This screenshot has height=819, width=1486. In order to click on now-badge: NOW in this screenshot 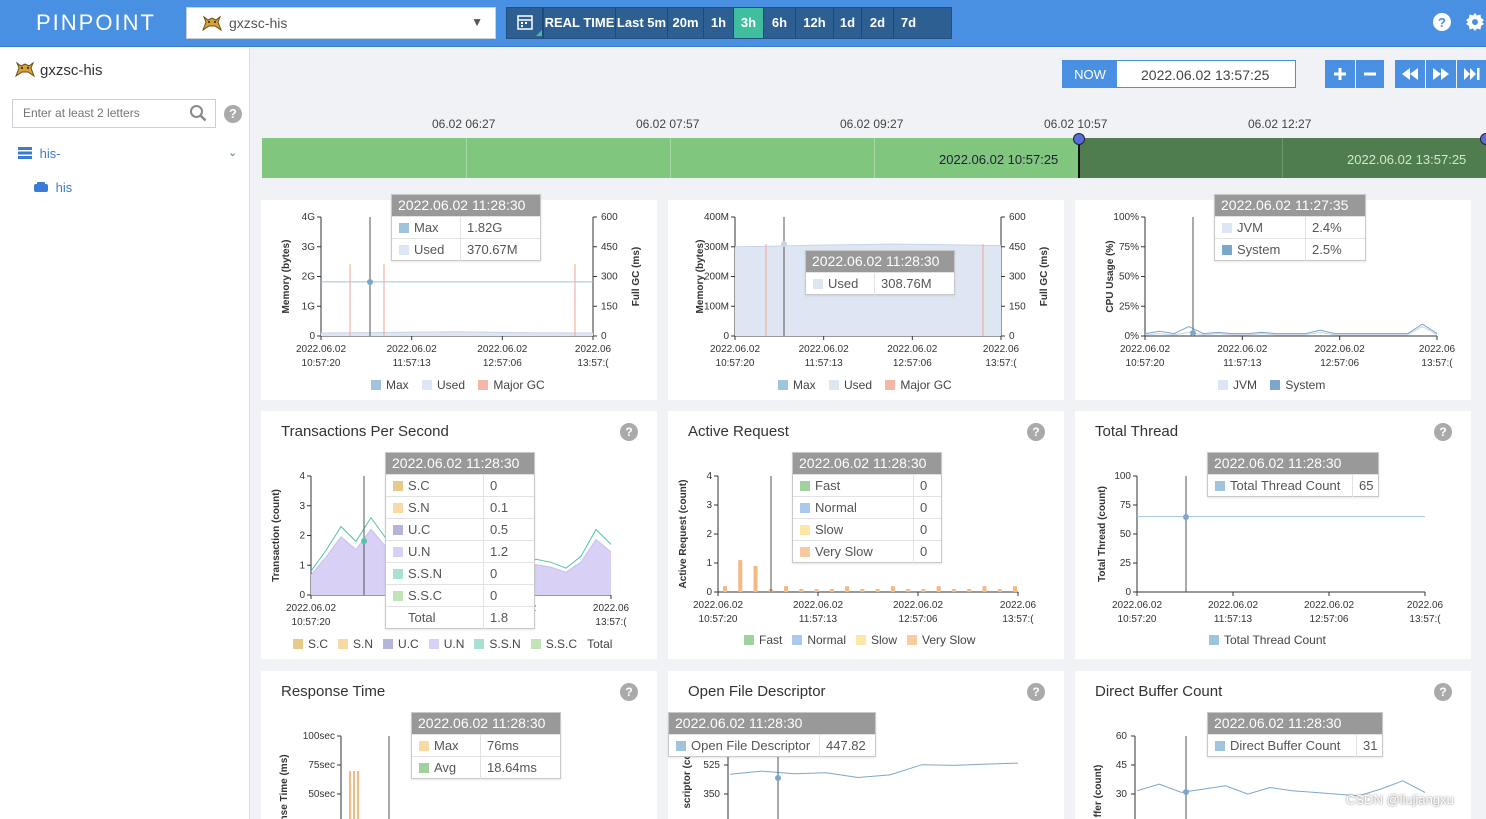, I will do `click(1090, 74)`.